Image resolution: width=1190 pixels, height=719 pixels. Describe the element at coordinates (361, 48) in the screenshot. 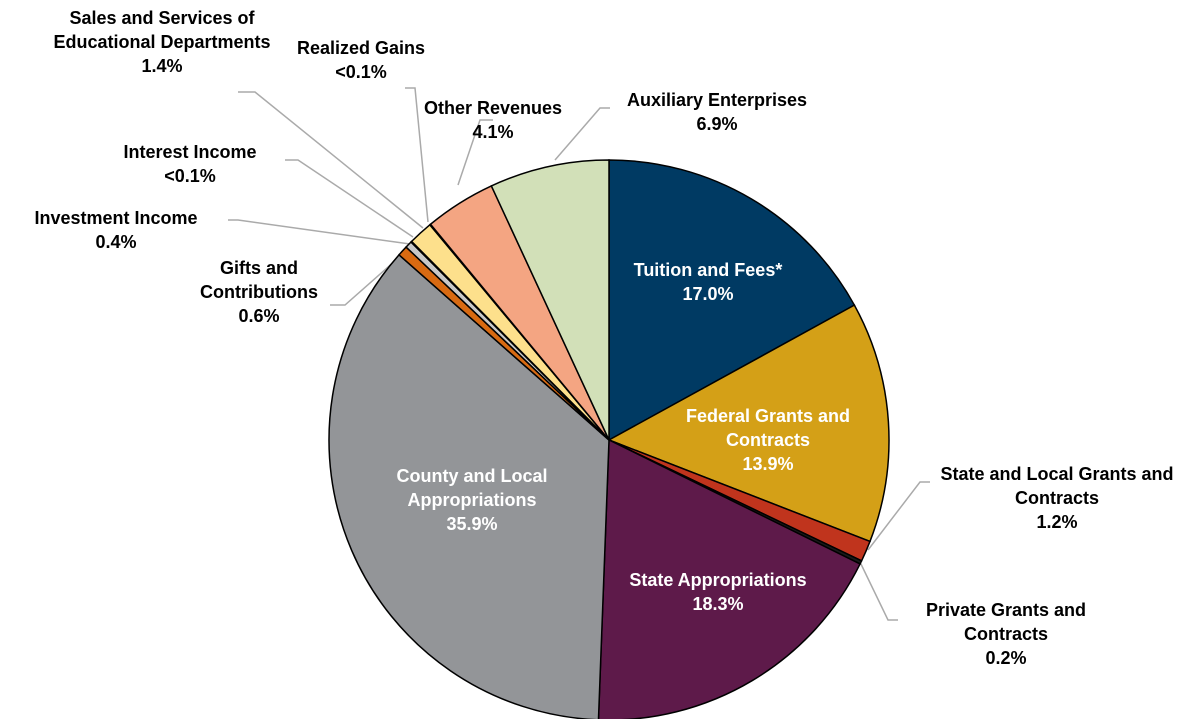

I see `category-name: Realized Gains` at that location.